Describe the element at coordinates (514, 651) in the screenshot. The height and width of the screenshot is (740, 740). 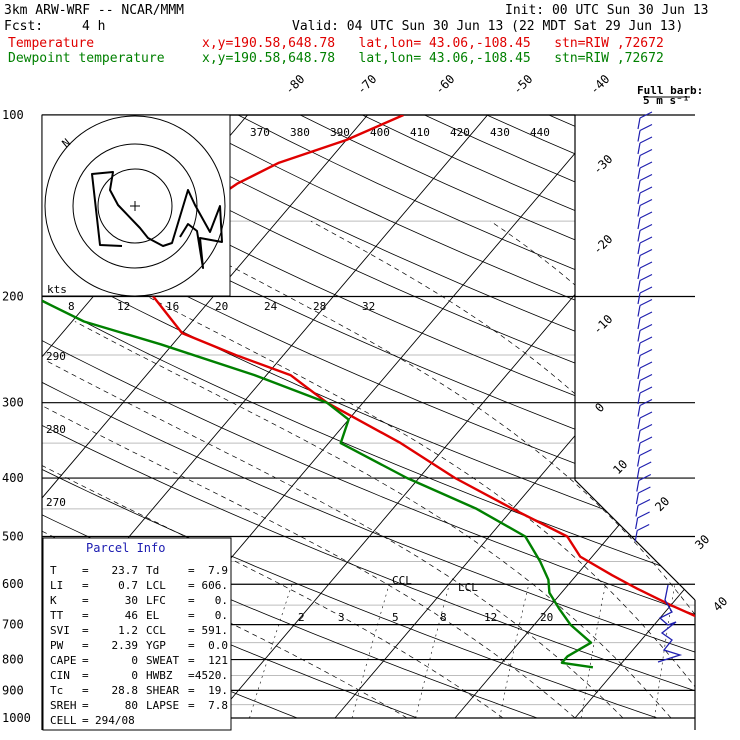
I see `mixing-ratio-line` at that location.